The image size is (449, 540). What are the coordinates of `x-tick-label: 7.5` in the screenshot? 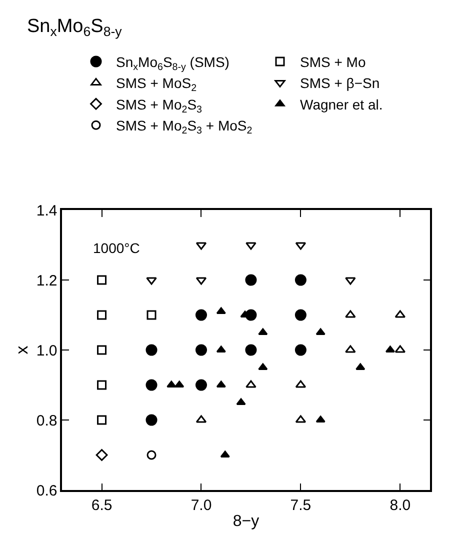 It's located at (301, 505).